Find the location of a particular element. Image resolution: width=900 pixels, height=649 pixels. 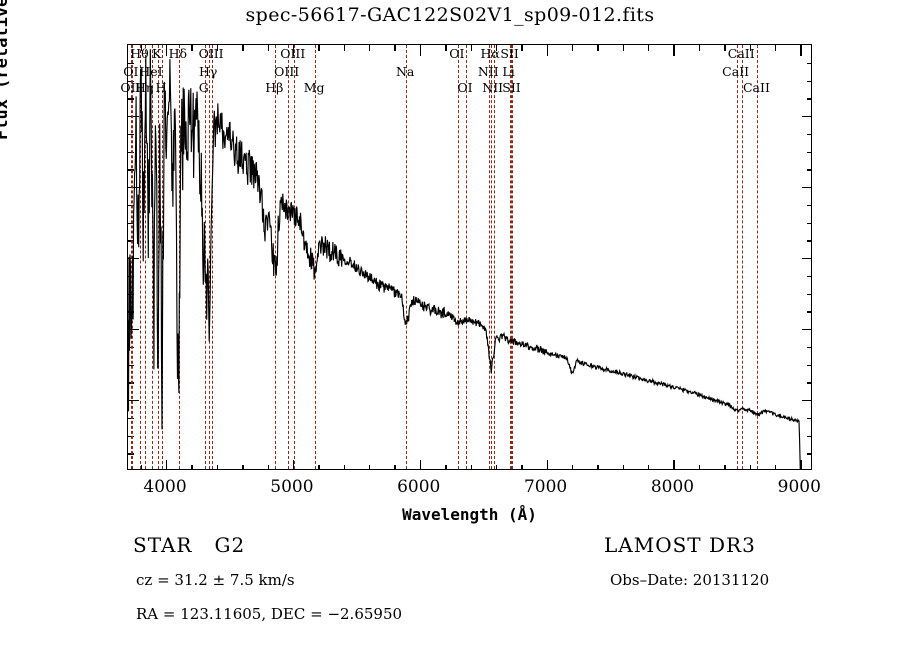

line-marker-label: OI is located at coordinates (457, 53).